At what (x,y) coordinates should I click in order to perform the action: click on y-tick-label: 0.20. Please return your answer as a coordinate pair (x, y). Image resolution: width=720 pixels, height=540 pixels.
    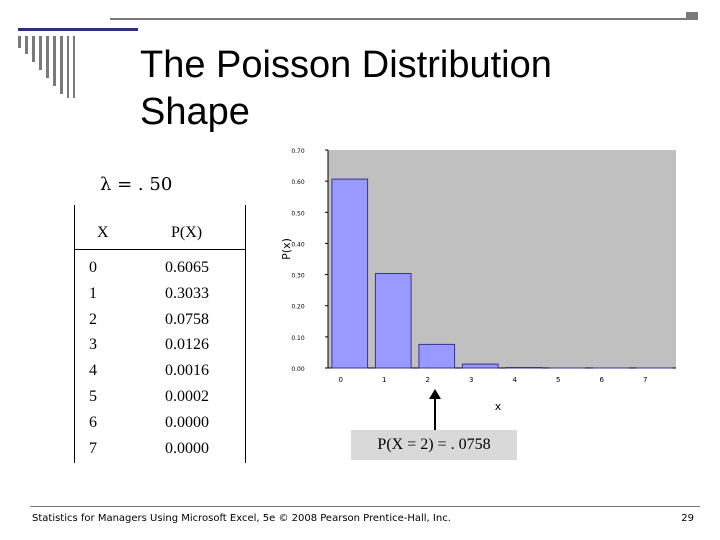
    Looking at the image, I should click on (298, 307).